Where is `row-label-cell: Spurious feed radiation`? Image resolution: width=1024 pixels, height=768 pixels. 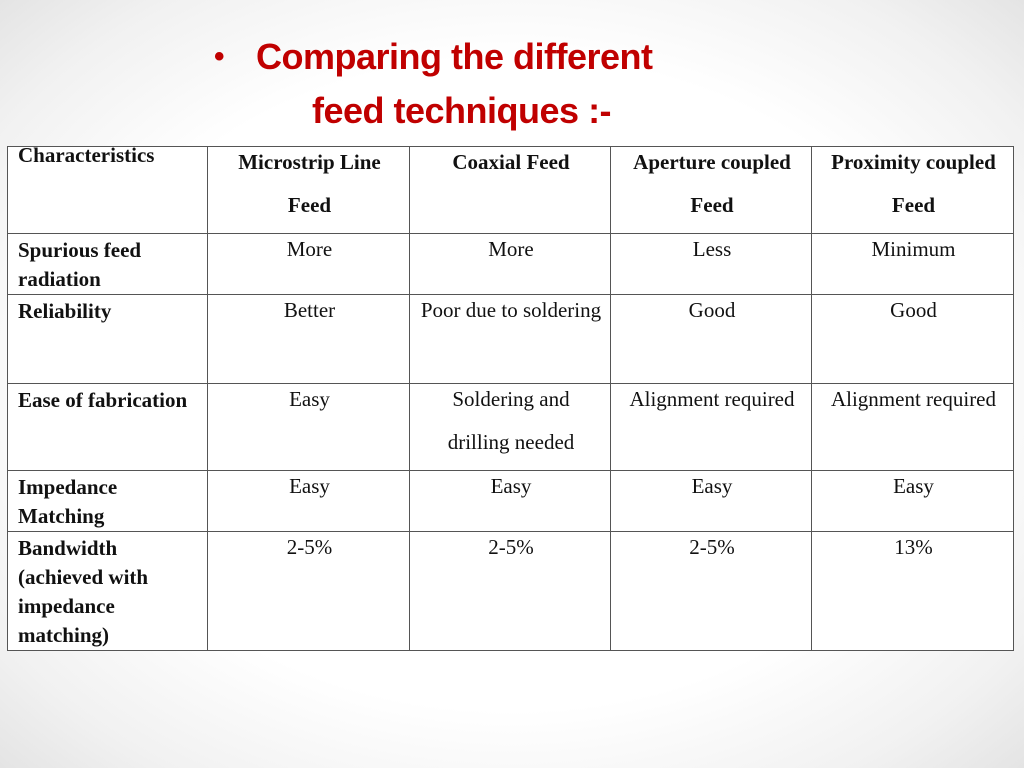
row-label-cell: Spurious feed radiation is located at coordinates (107, 264).